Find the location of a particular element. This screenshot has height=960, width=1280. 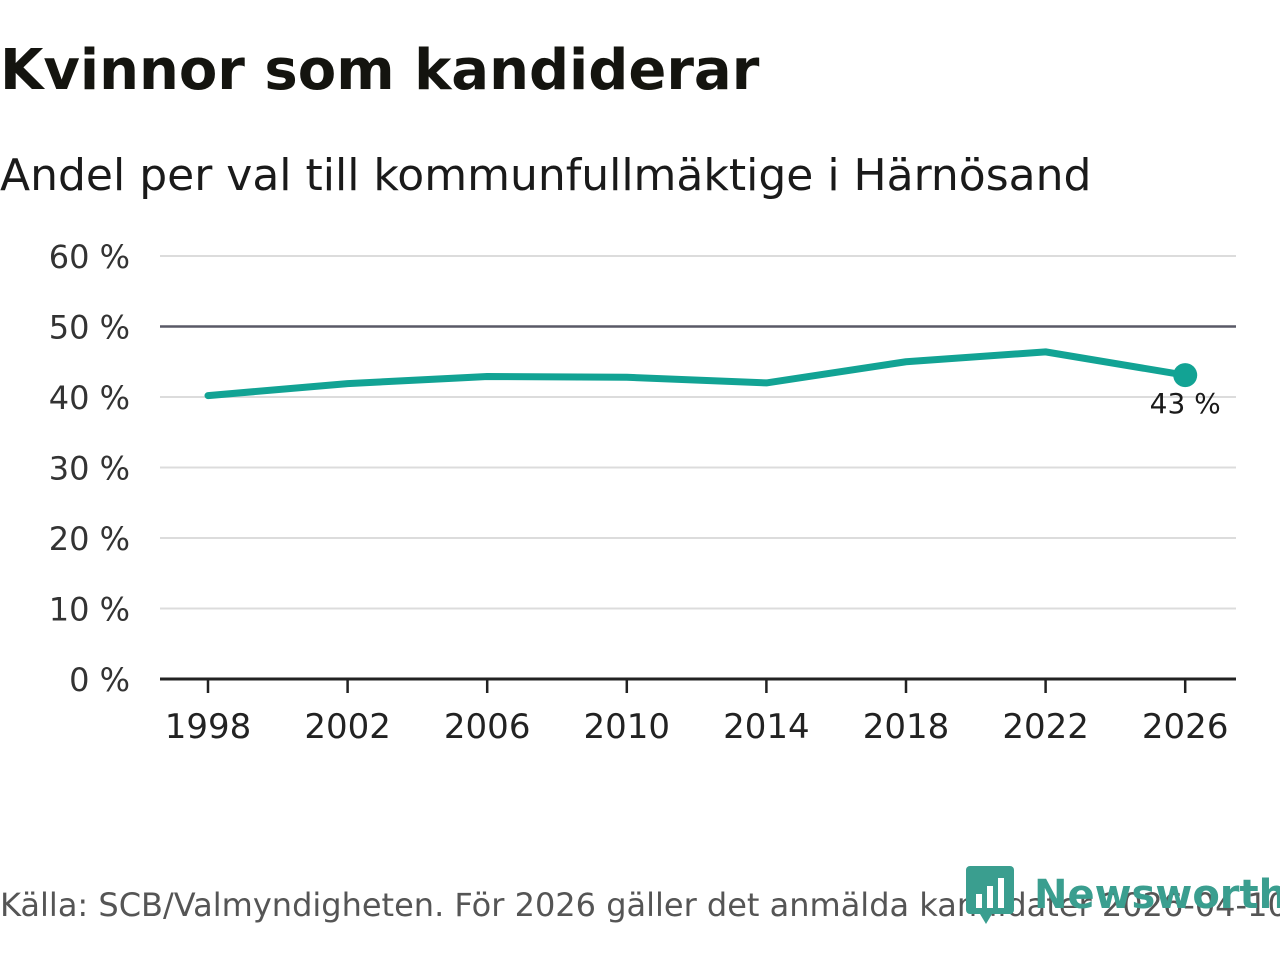

newsworthy-logo-text: Newsworthy is located at coordinates (1157, 895).